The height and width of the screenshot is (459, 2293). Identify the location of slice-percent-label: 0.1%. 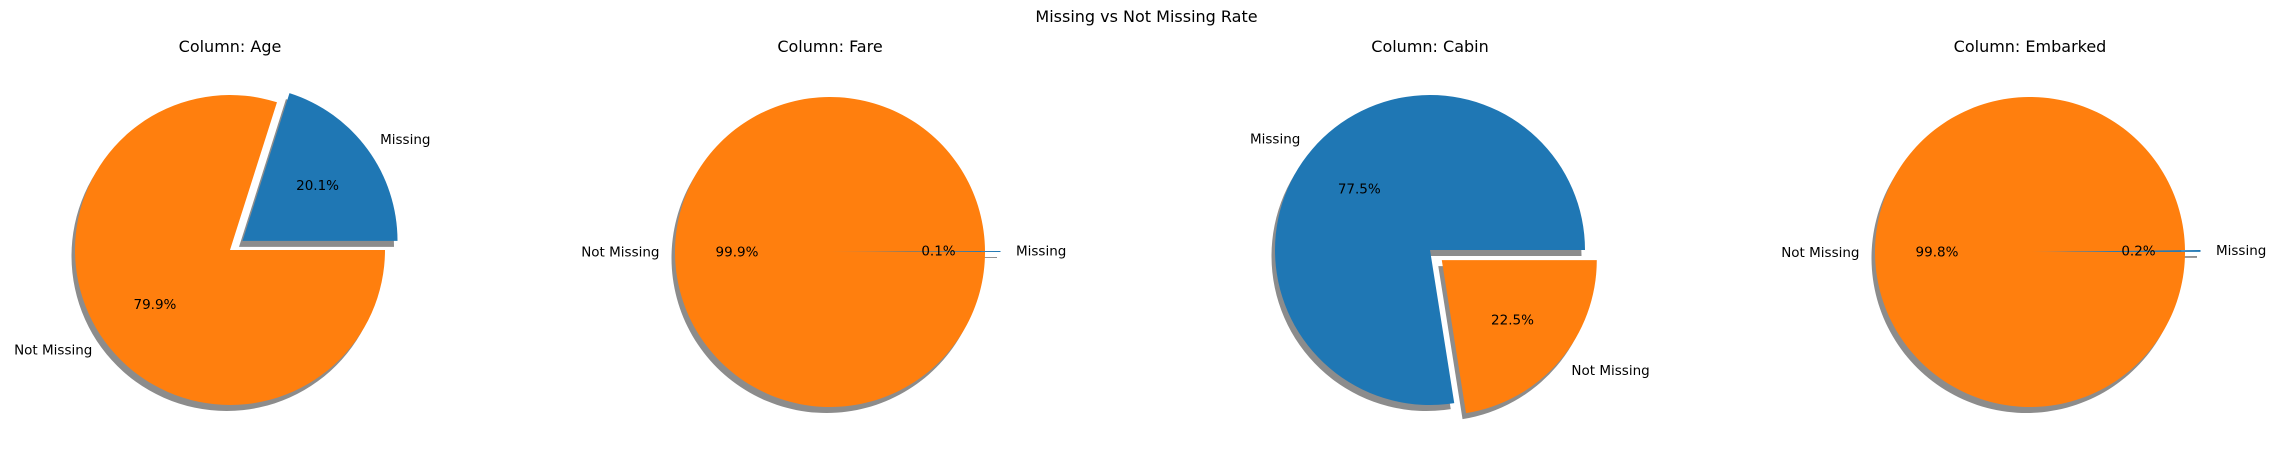
(938, 252).